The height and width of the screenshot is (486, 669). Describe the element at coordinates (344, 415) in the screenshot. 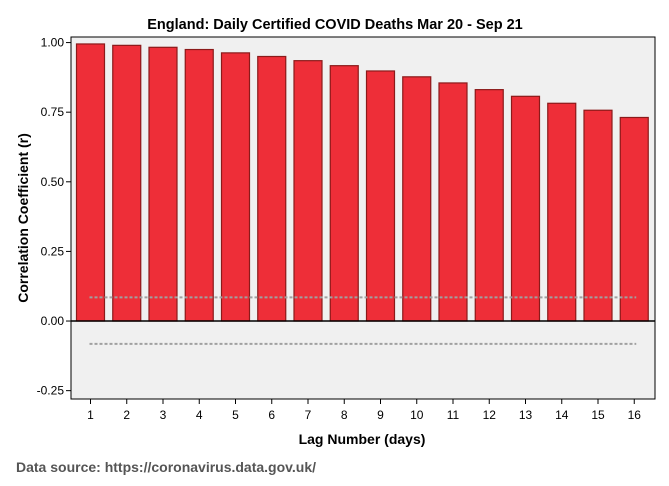

I see `x-tick-label: 8` at that location.